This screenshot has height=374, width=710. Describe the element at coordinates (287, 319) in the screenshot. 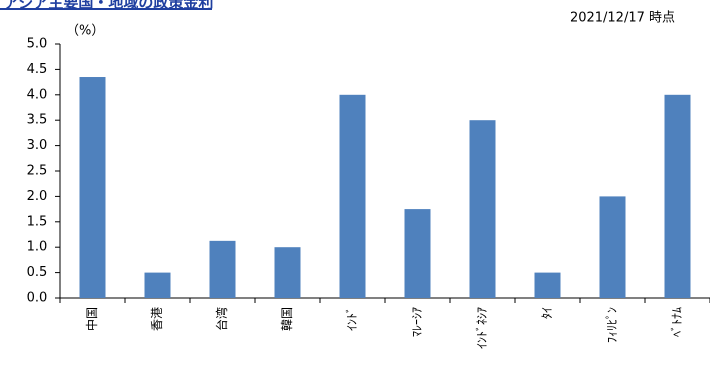

I see `x-category-label: 韓国` at that location.